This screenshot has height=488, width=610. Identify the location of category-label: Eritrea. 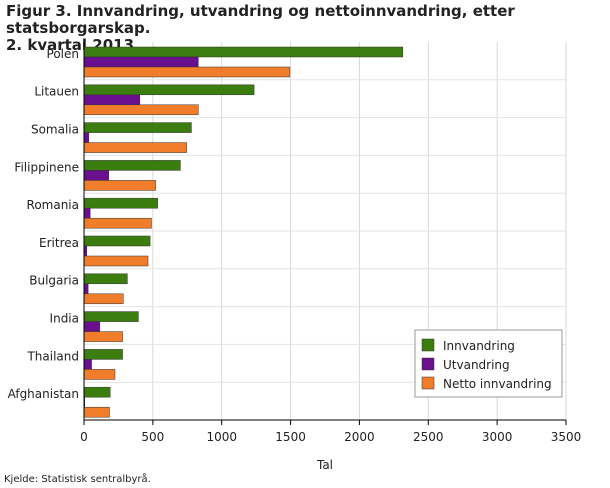
(59, 243).